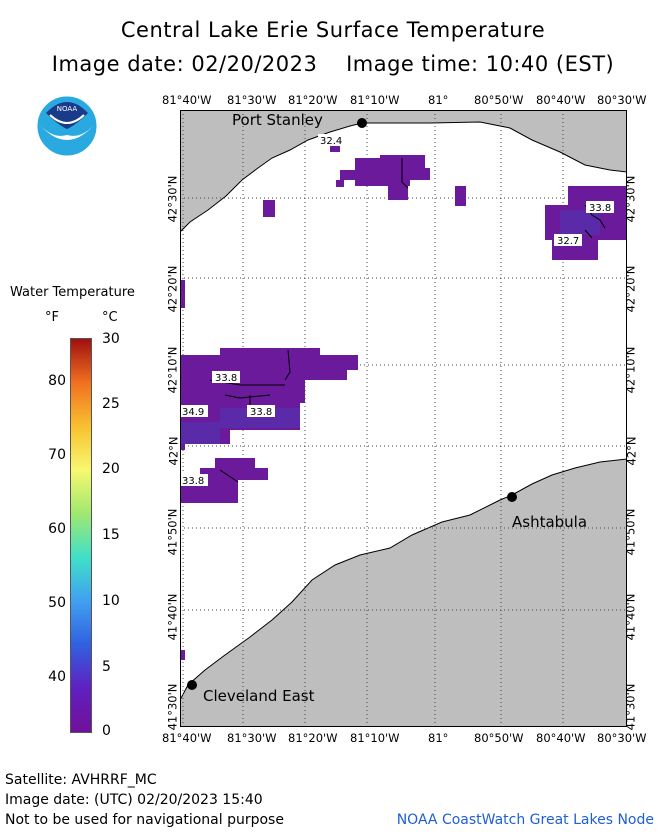 The image size is (666, 837). Describe the element at coordinates (525, 820) in the screenshot. I see `coastwatch-credit: NOAA CoastWatch Great Lakes Node` at that location.